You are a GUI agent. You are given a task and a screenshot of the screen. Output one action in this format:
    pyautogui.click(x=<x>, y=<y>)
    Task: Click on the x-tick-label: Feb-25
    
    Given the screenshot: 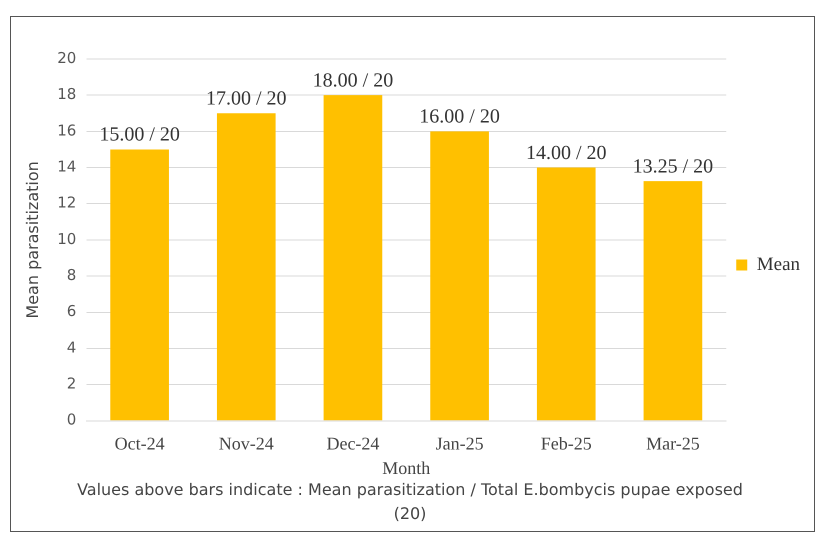 What is the action you would take?
    pyautogui.click(x=566, y=443)
    